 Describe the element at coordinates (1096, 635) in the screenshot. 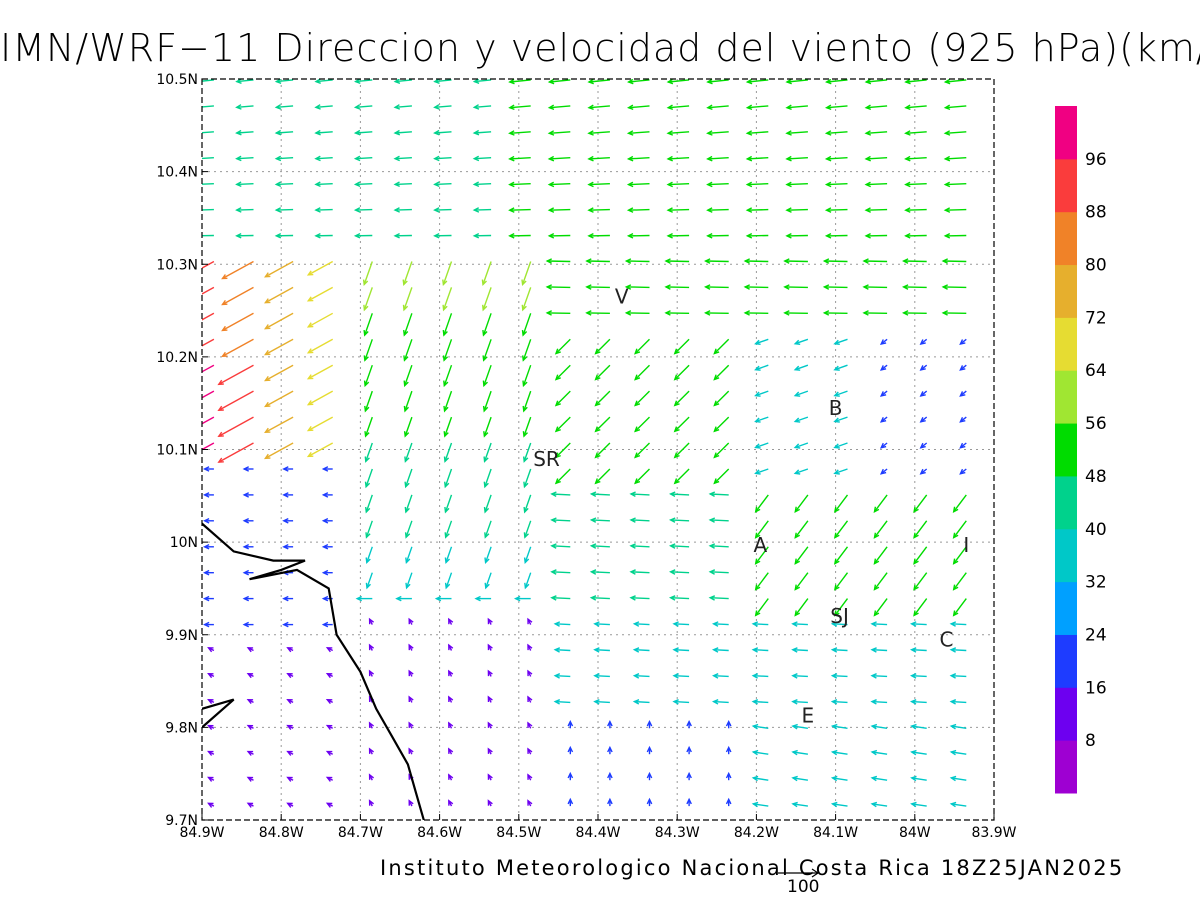

I see `colorbar-label: 24` at that location.